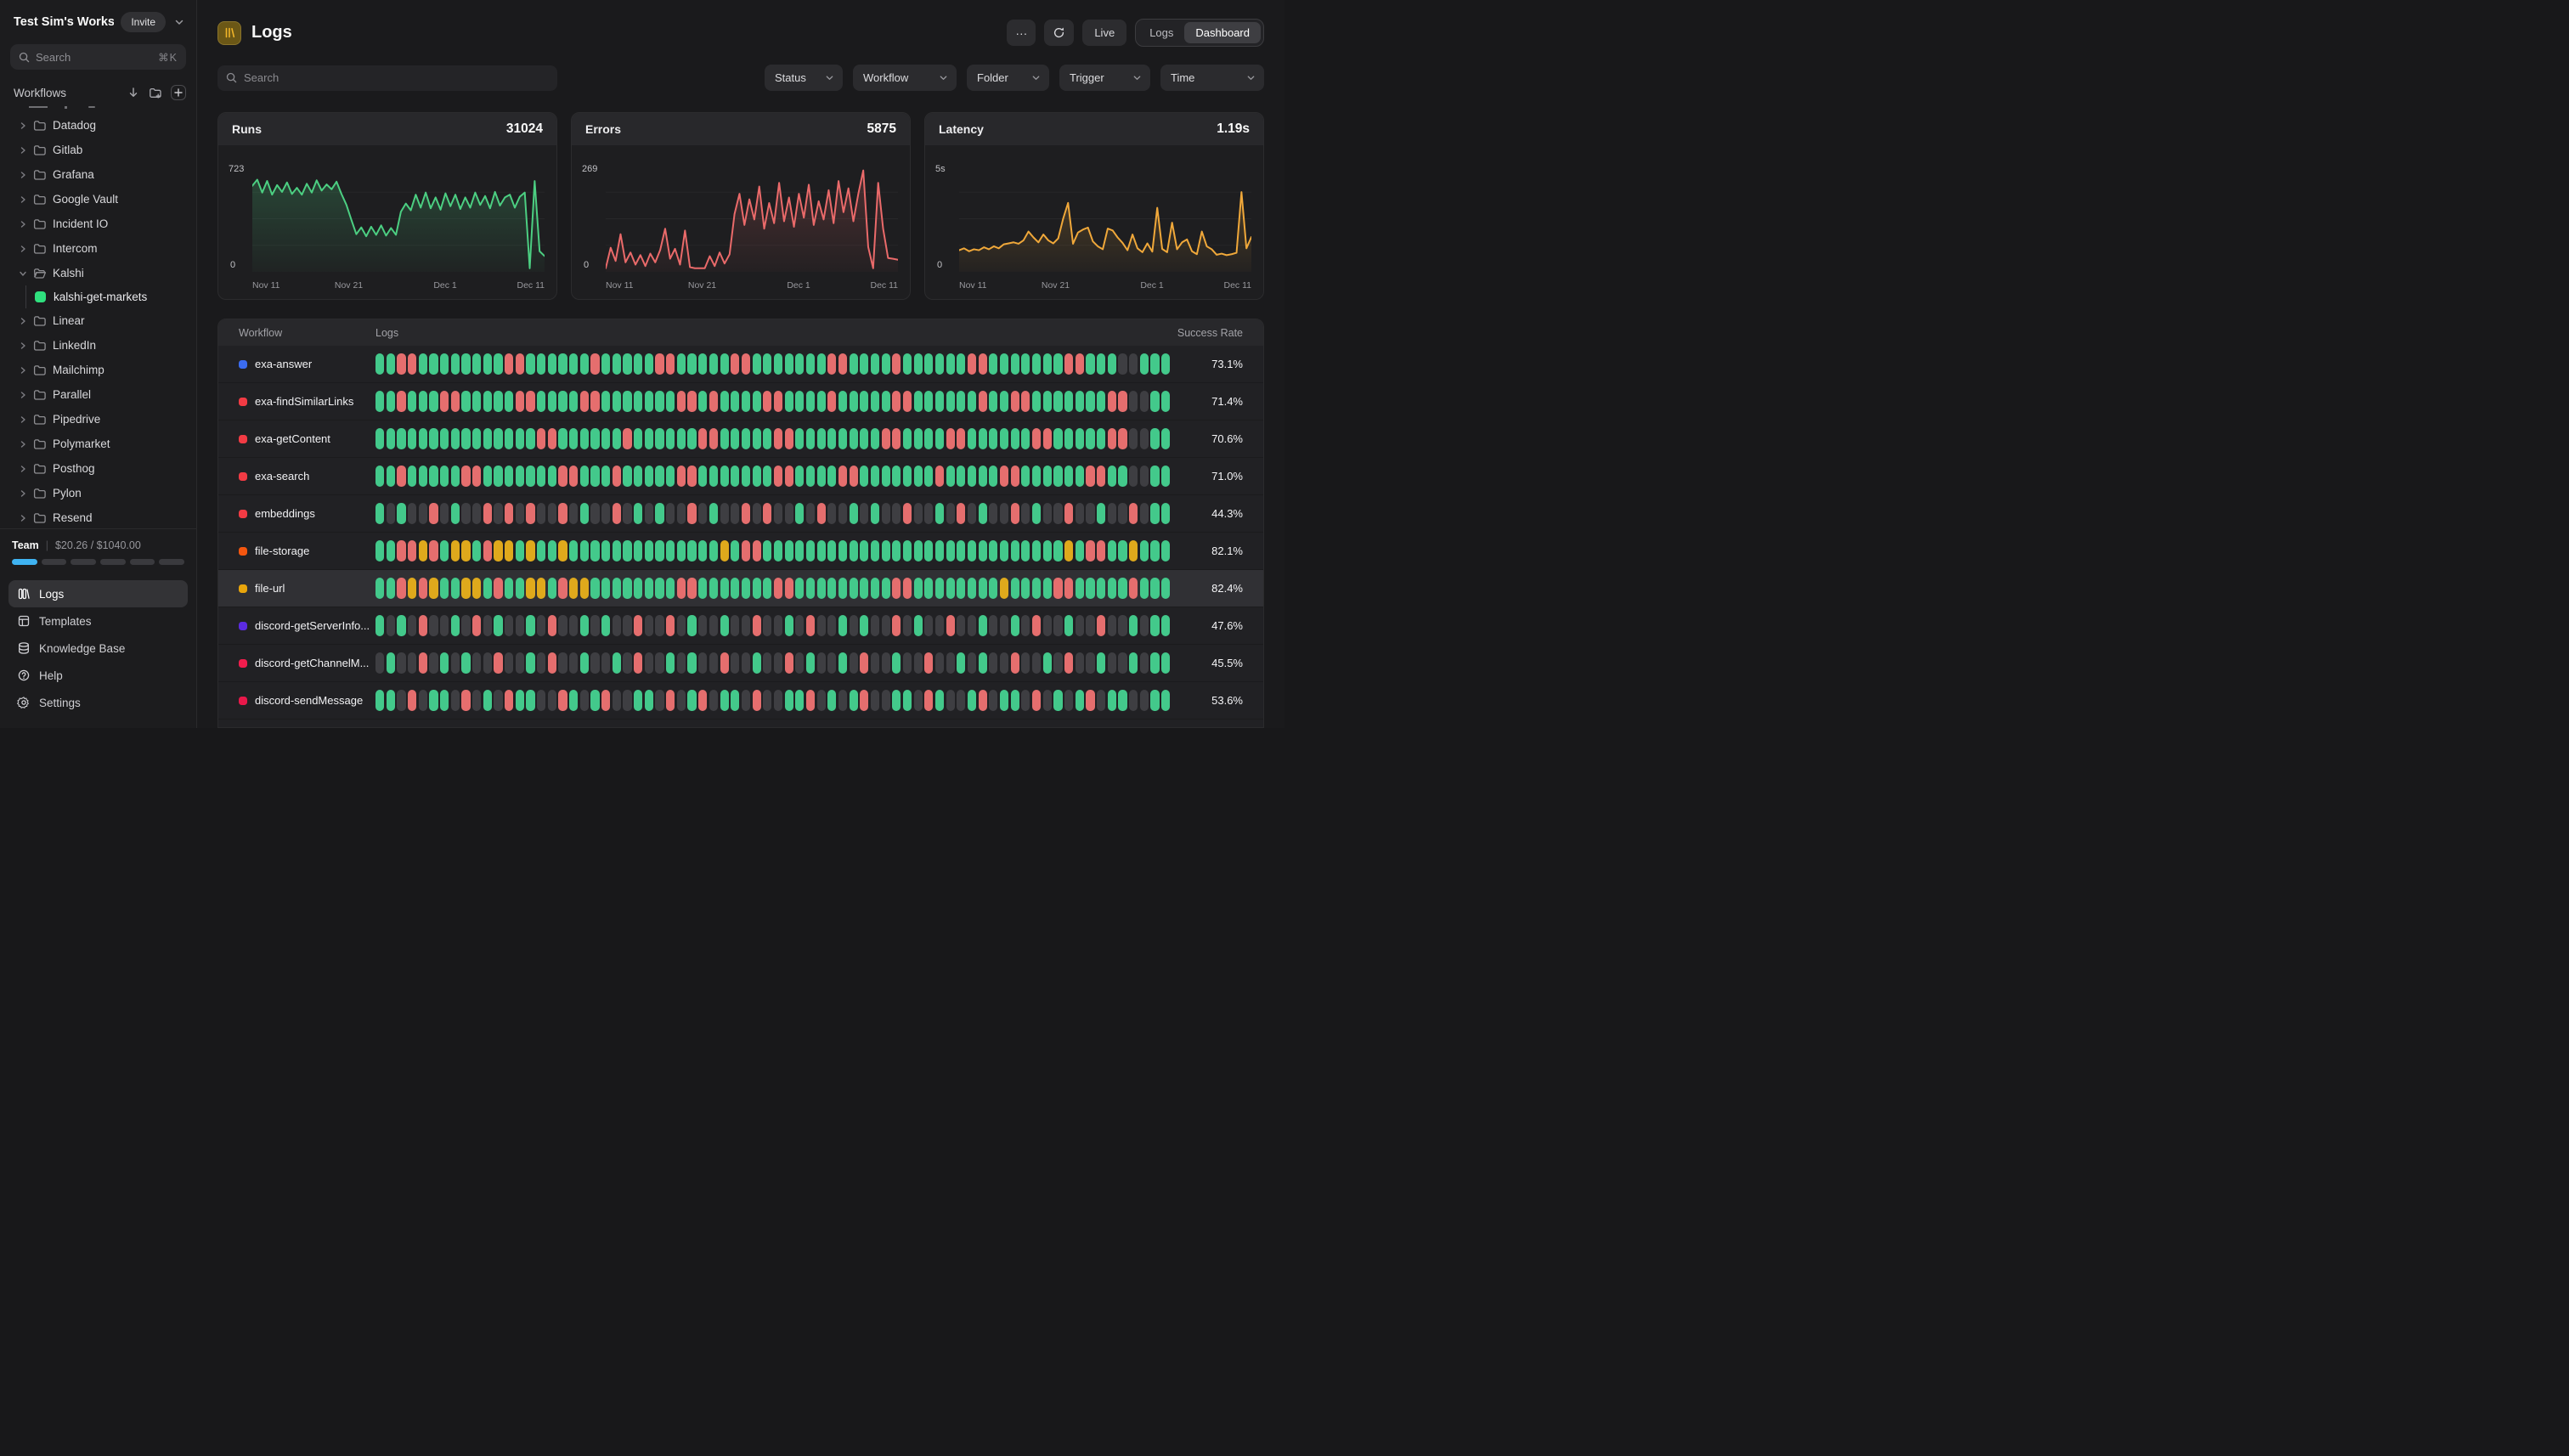 Image resolution: width=2569 pixels, height=1456 pixels. What do you see at coordinates (98, 57) in the screenshot?
I see `sidebar-search-input: Search ⌘K` at bounding box center [98, 57].